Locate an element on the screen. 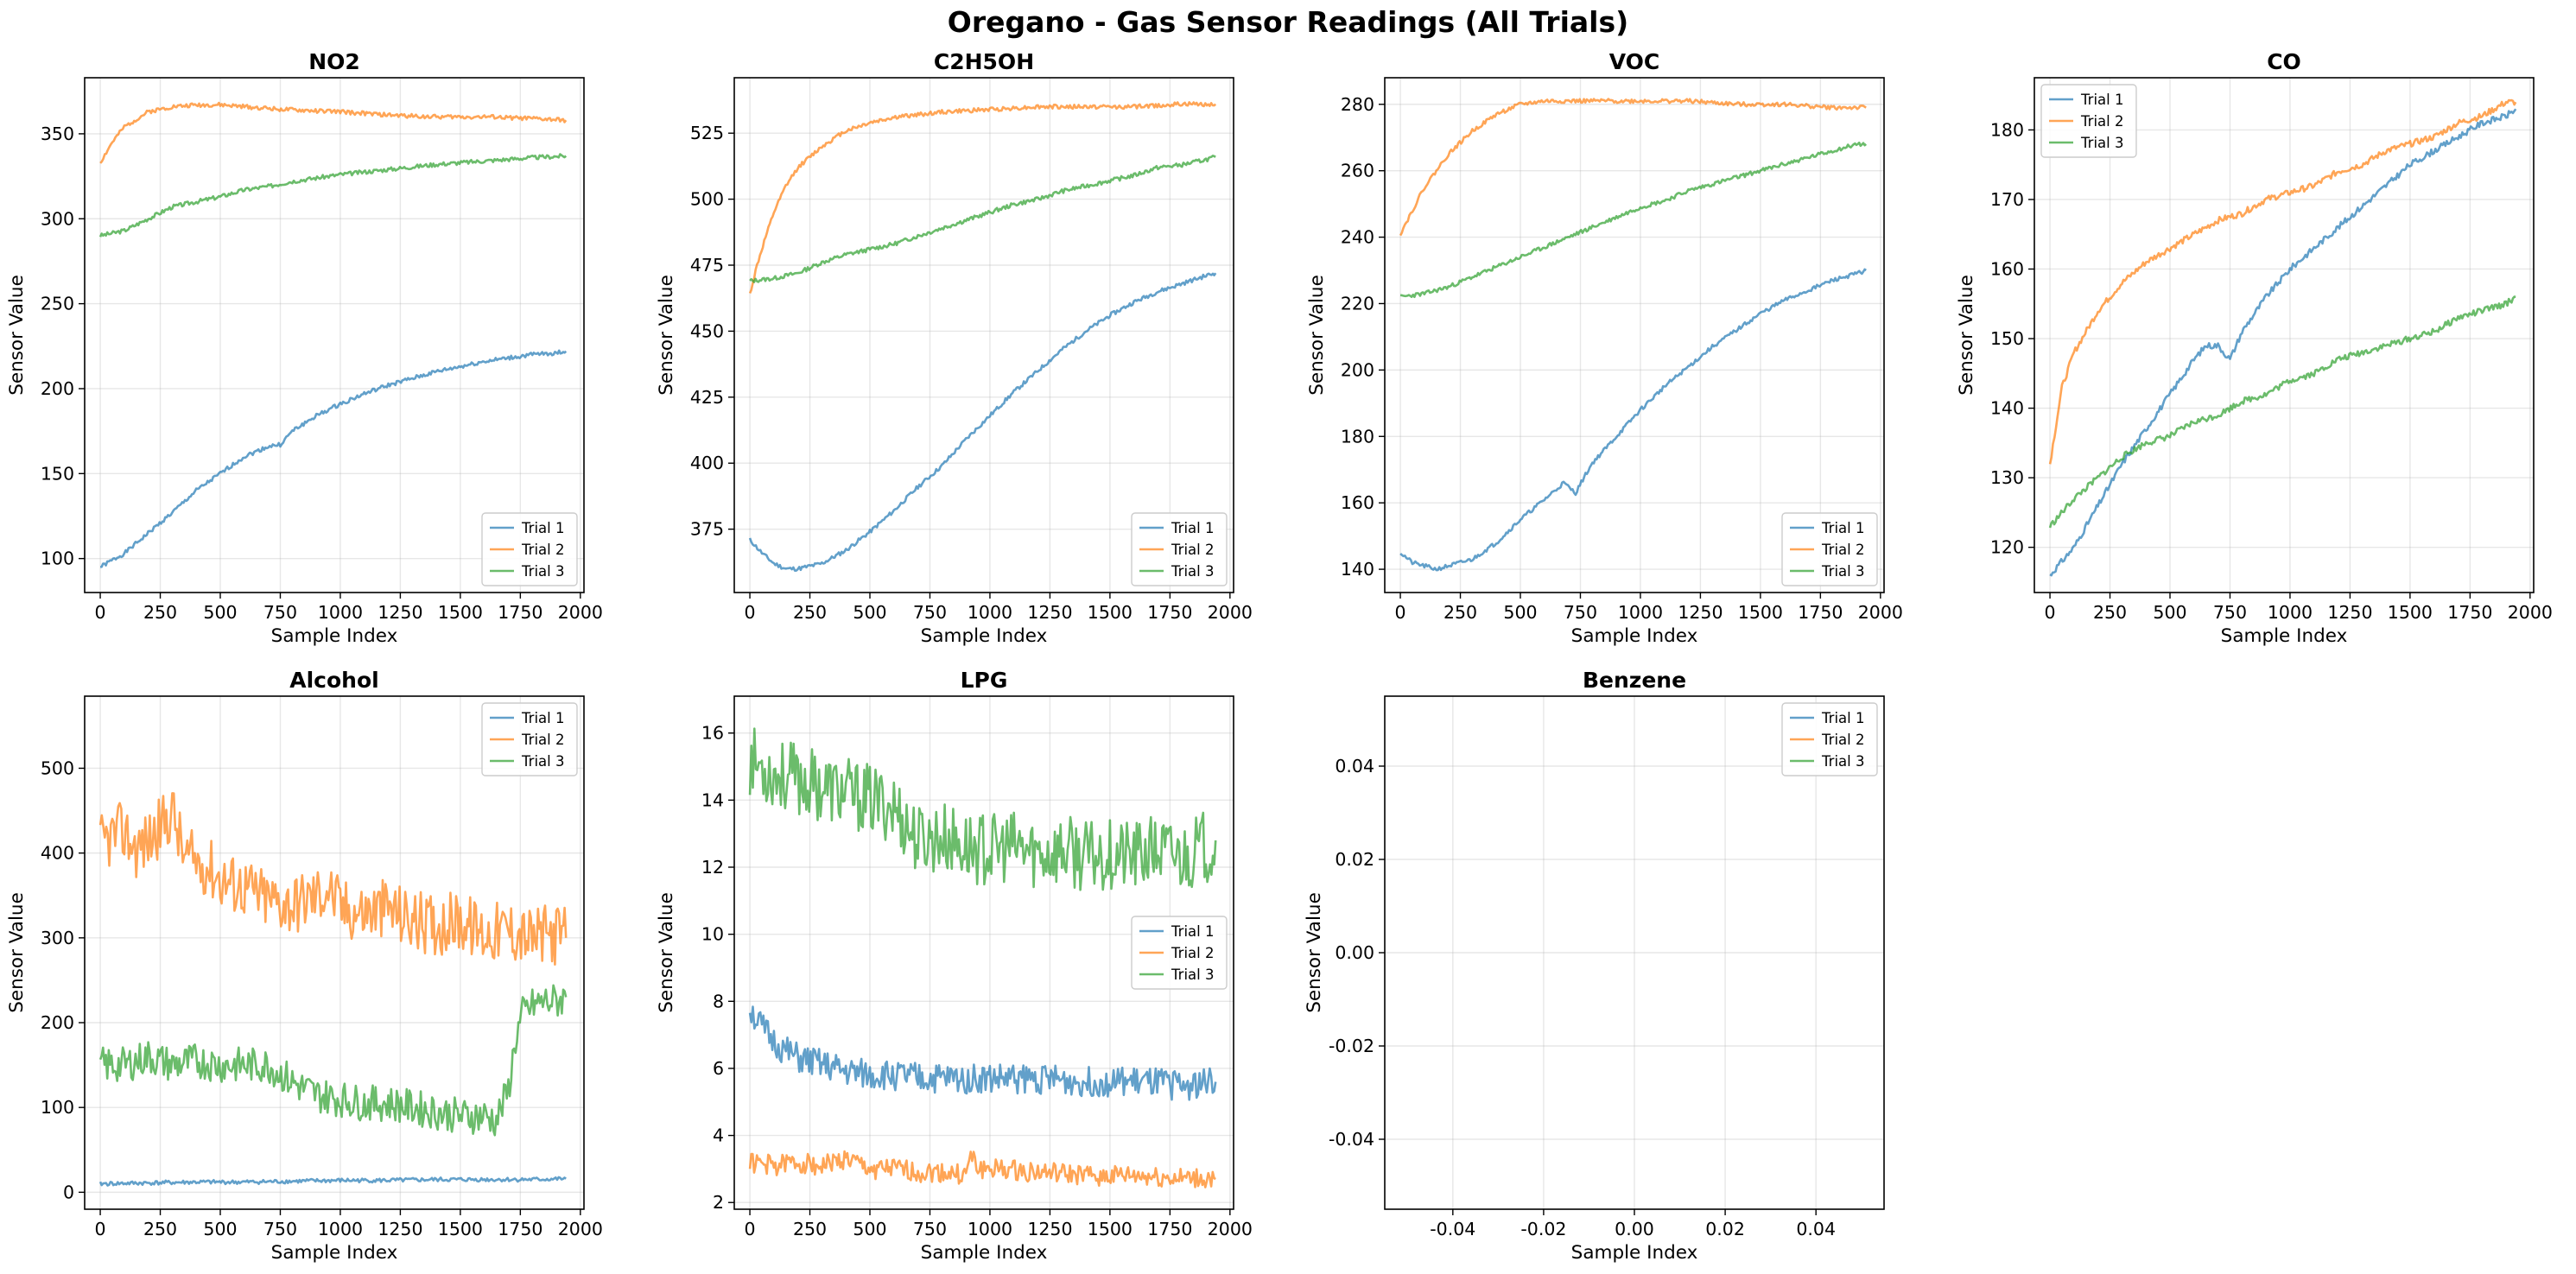 The width and height of the screenshot is (2576, 1274). benzene-xtick-label: 0.04 is located at coordinates (1816, 1229).